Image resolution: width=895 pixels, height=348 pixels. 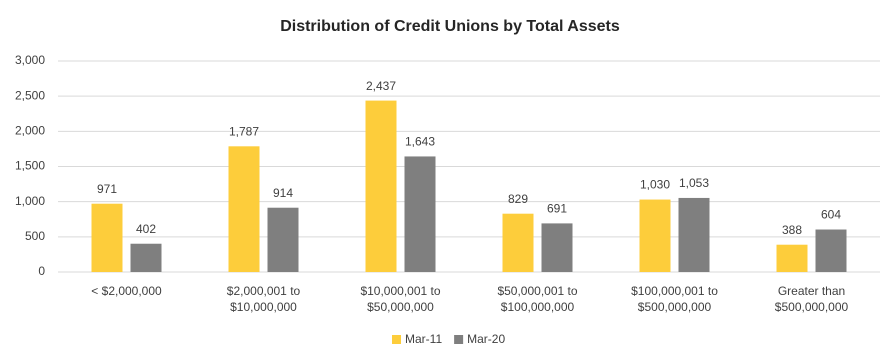 What do you see at coordinates (400, 307) in the screenshot?
I see `x-tick-label: $50,000,000` at bounding box center [400, 307].